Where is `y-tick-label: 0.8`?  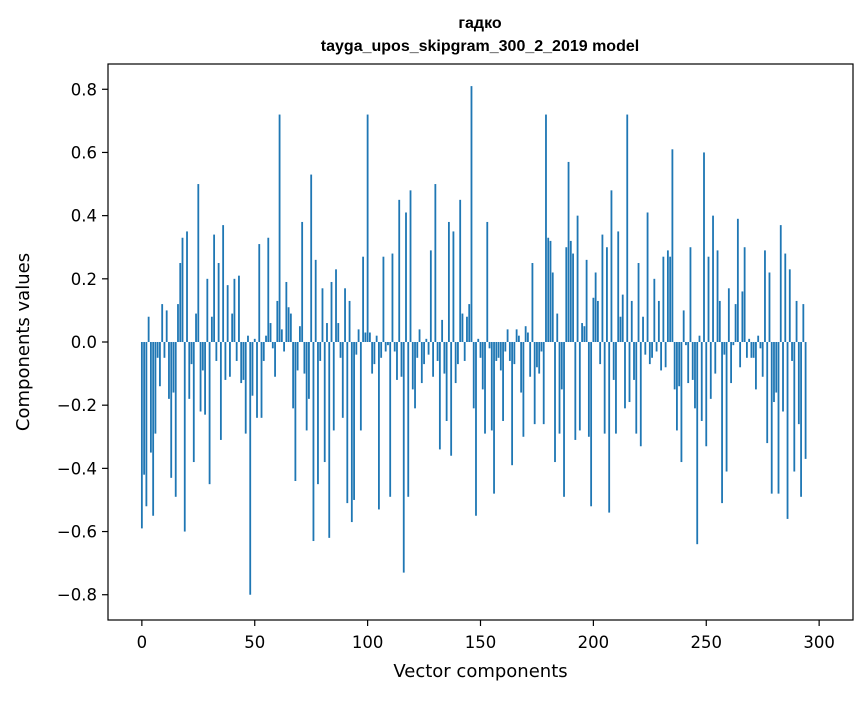
y-tick-label: 0.8 is located at coordinates (84, 89).